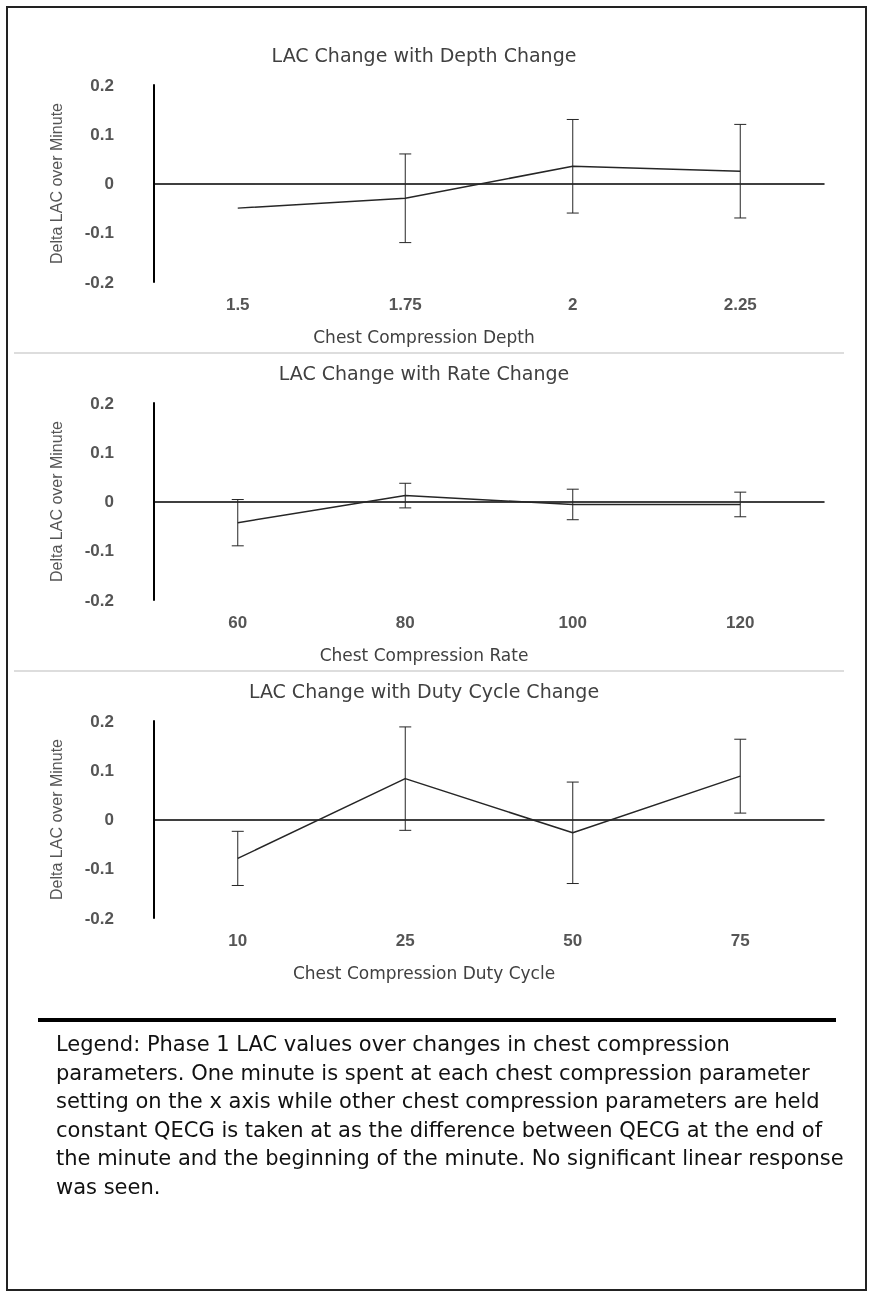 The width and height of the screenshot is (877, 1299). What do you see at coordinates (424, 972) in the screenshot?
I see `x-axis-title: Chest Compression Duty Cycle` at bounding box center [424, 972].